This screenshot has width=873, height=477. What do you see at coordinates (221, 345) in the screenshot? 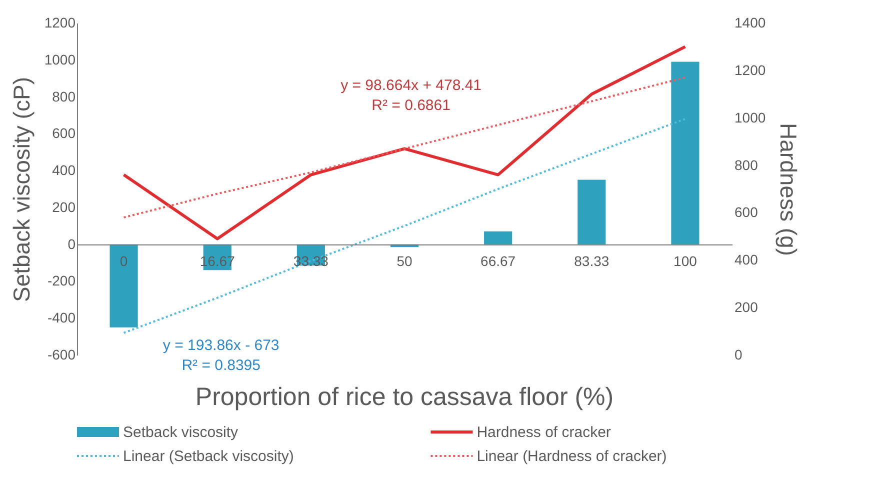
I see `annotation: y = 193.86x - 673` at bounding box center [221, 345].